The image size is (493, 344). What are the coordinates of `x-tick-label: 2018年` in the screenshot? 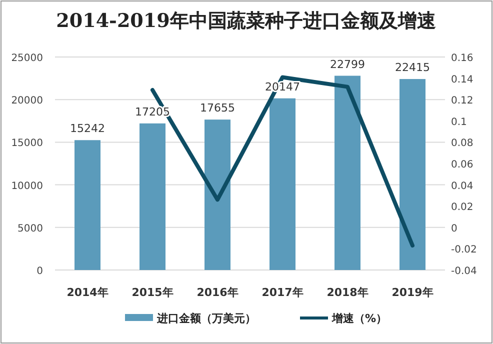 It's located at (347, 292).